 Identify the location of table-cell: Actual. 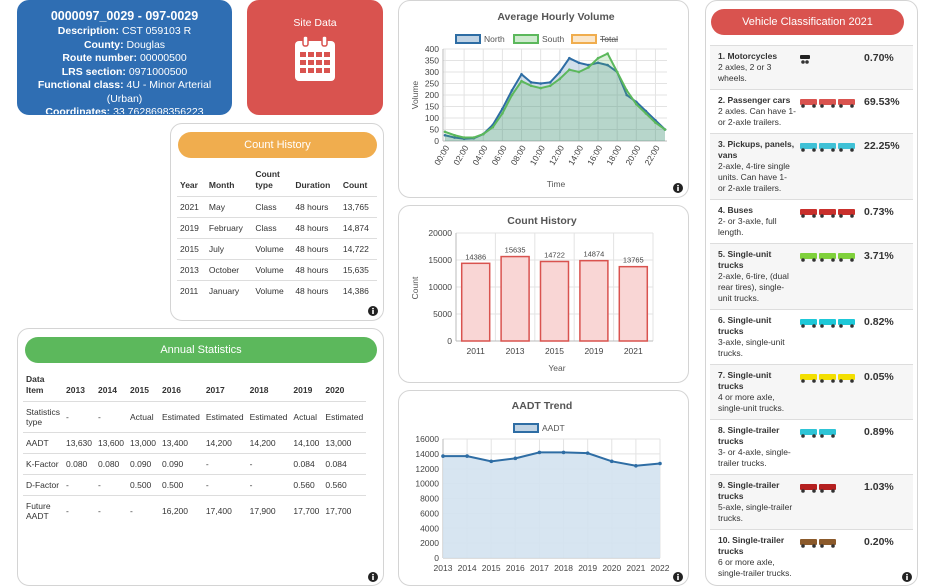
(306, 417).